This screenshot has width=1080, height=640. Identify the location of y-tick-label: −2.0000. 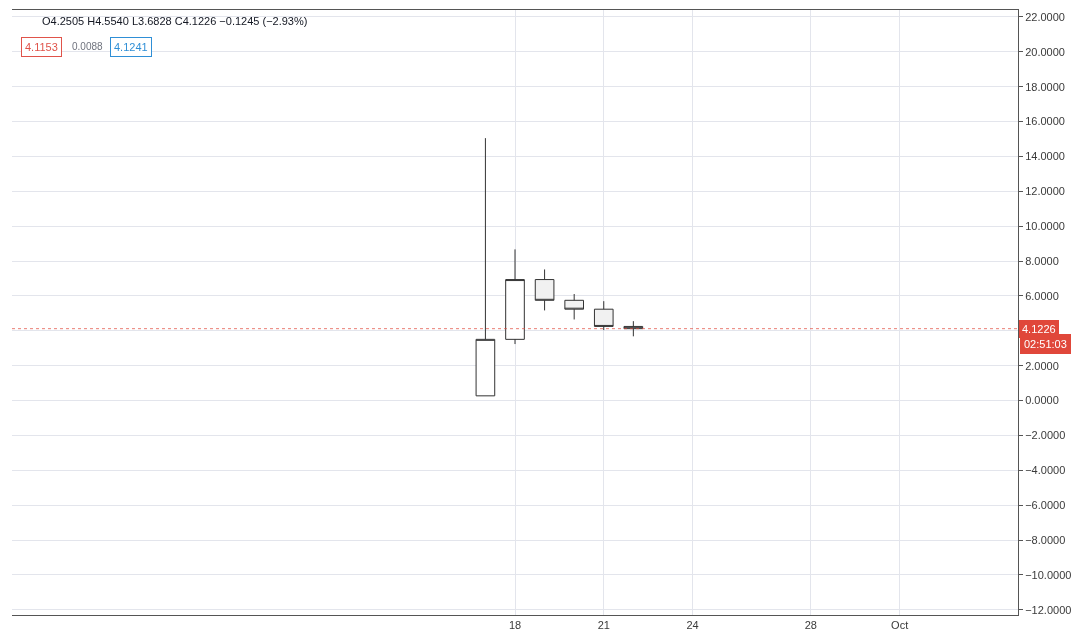
(1045, 435).